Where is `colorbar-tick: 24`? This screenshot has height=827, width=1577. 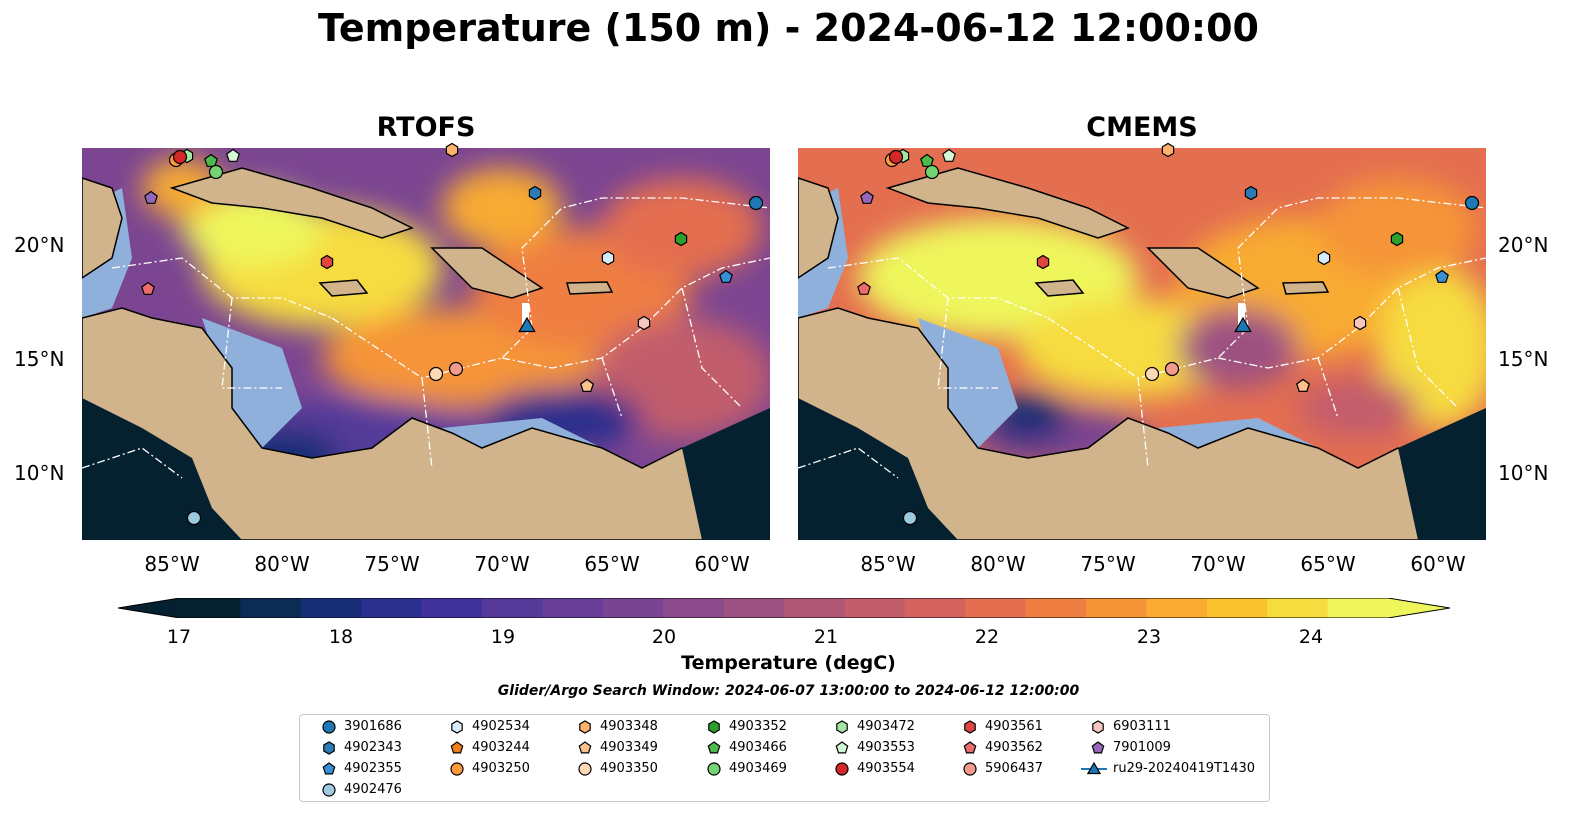 colorbar-tick: 24 is located at coordinates (1311, 637).